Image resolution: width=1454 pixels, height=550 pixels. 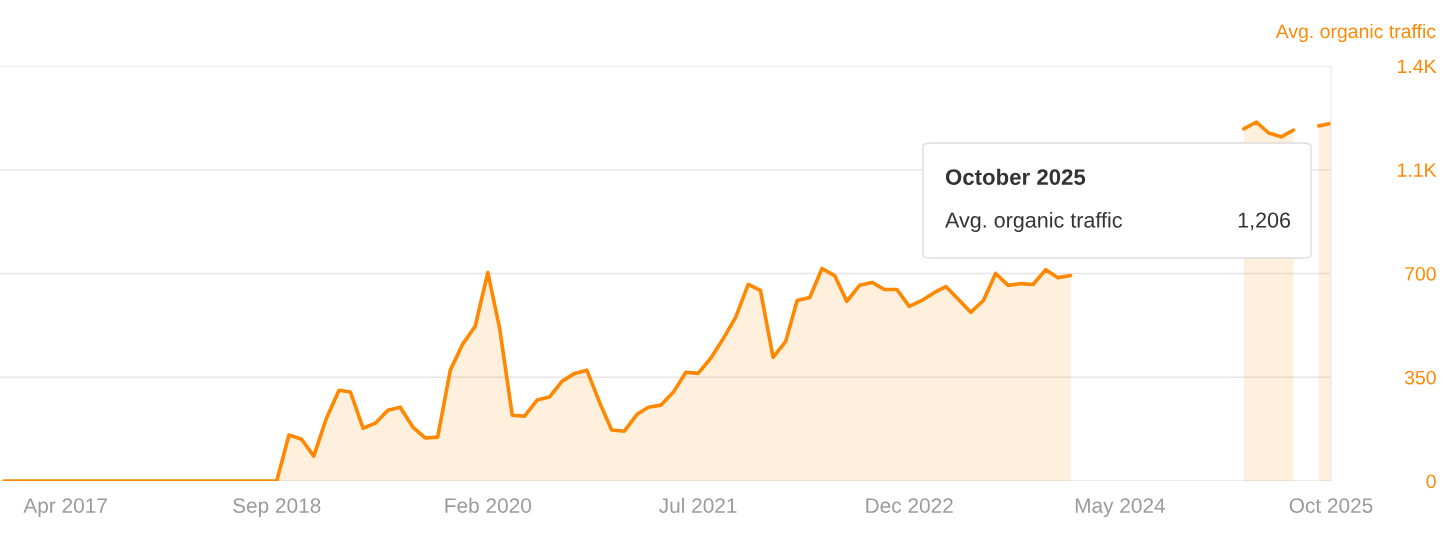 What do you see at coordinates (1417, 66) in the screenshot?
I see `y-tick-label: 1.4K` at bounding box center [1417, 66].